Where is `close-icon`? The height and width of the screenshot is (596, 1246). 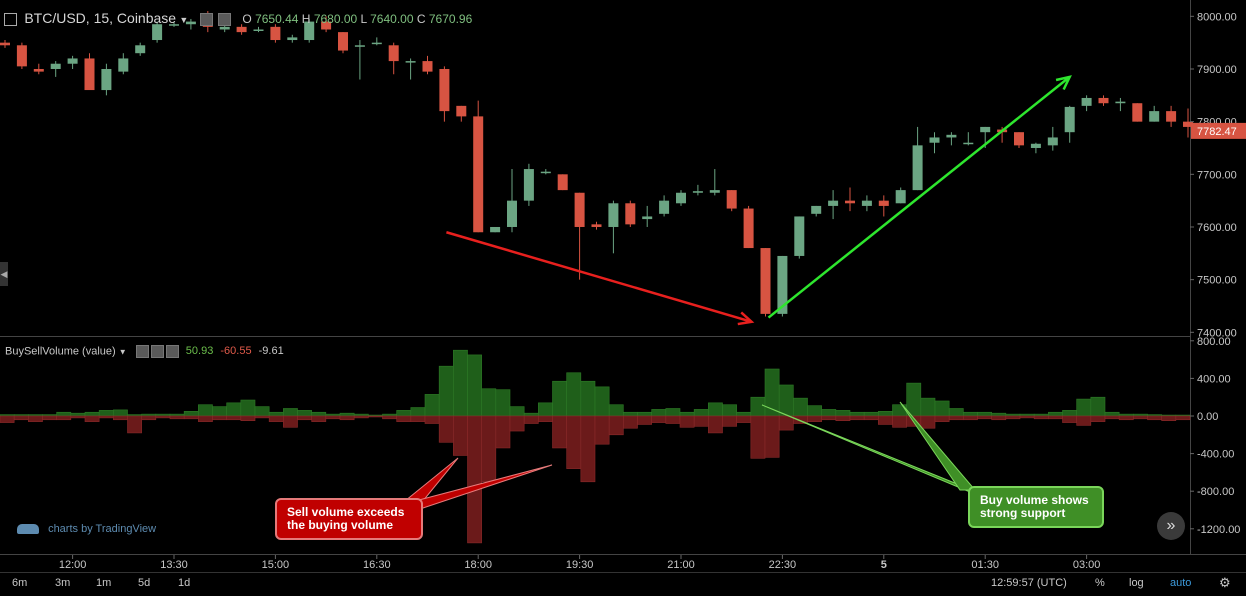 close-icon is located at coordinates (172, 351).